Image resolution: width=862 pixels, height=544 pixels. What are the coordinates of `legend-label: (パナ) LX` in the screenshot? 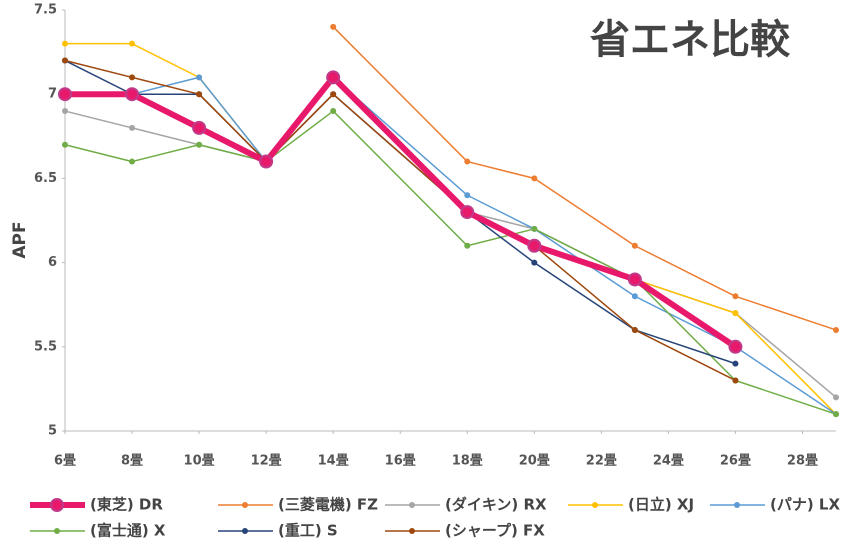 It's located at (805, 505).